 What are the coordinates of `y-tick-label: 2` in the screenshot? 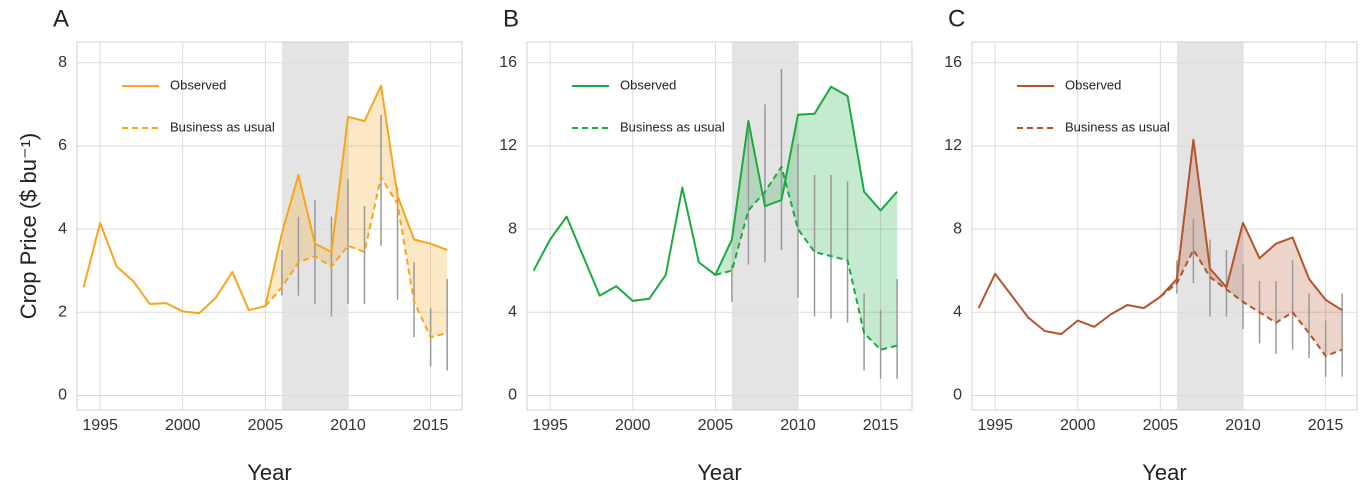 It's located at (62, 312).